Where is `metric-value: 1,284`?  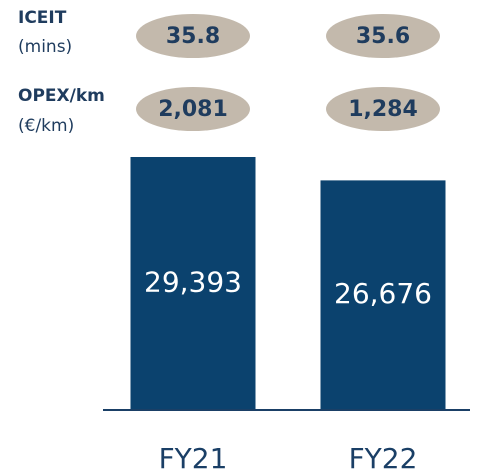
metric-value: 1,284 is located at coordinates (383, 109).